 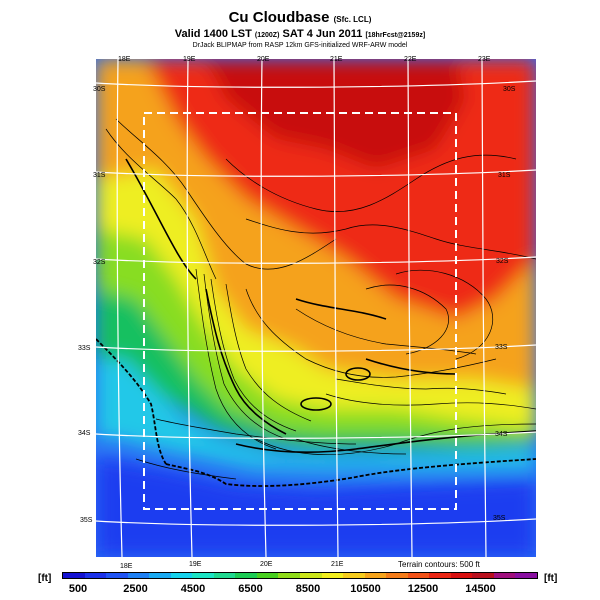 What do you see at coordinates (193, 589) in the screenshot?
I see `colorbar-tick-label: 4500` at bounding box center [193, 589].